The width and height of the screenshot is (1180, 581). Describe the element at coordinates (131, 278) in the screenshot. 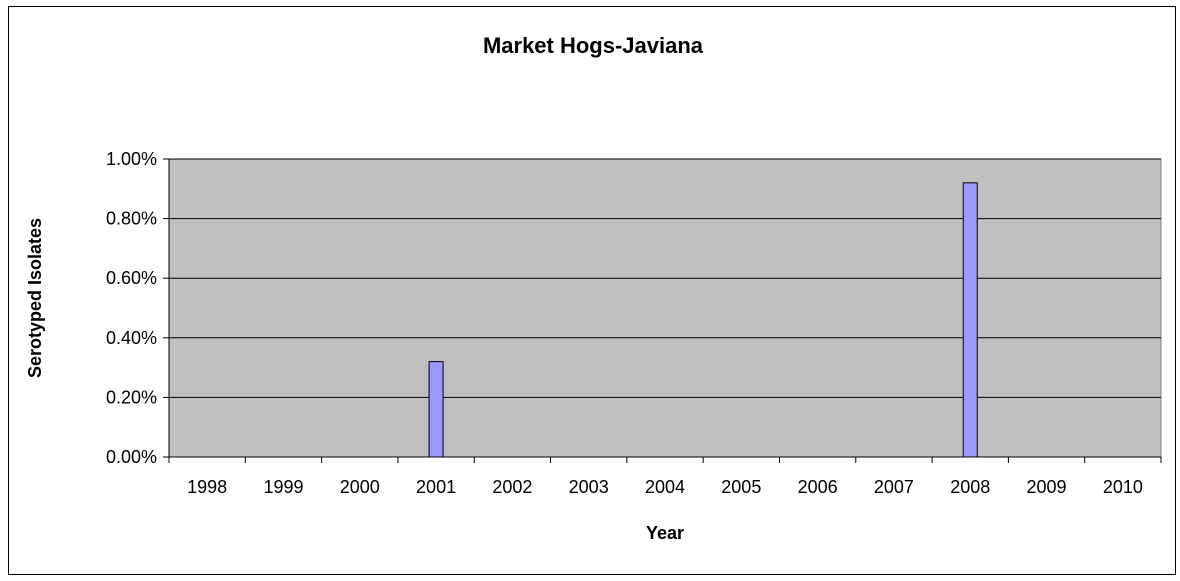

I see `y-tick-label: 0.60%` at that location.